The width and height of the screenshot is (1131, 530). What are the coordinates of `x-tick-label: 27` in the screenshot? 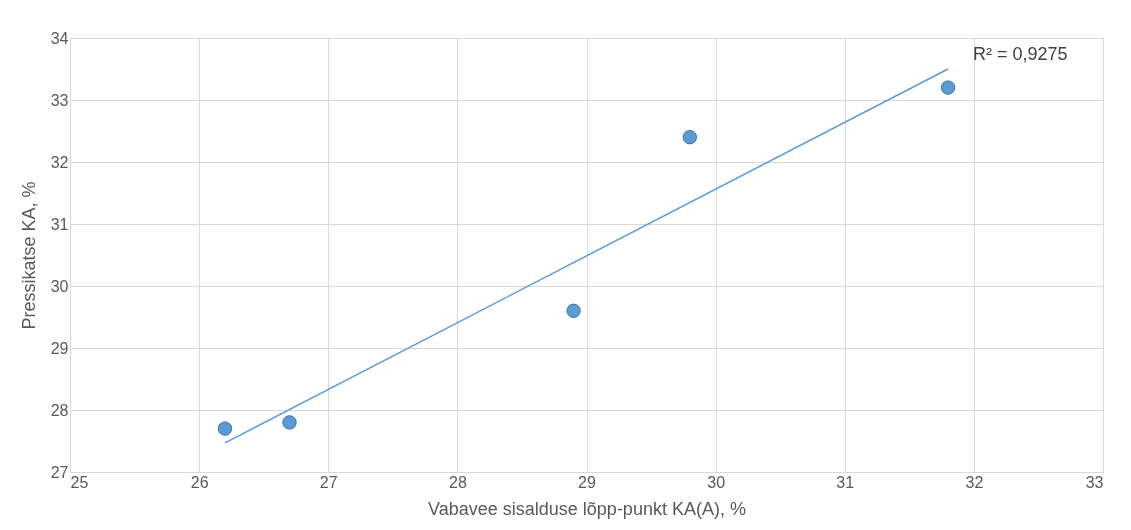 It's located at (328, 482).